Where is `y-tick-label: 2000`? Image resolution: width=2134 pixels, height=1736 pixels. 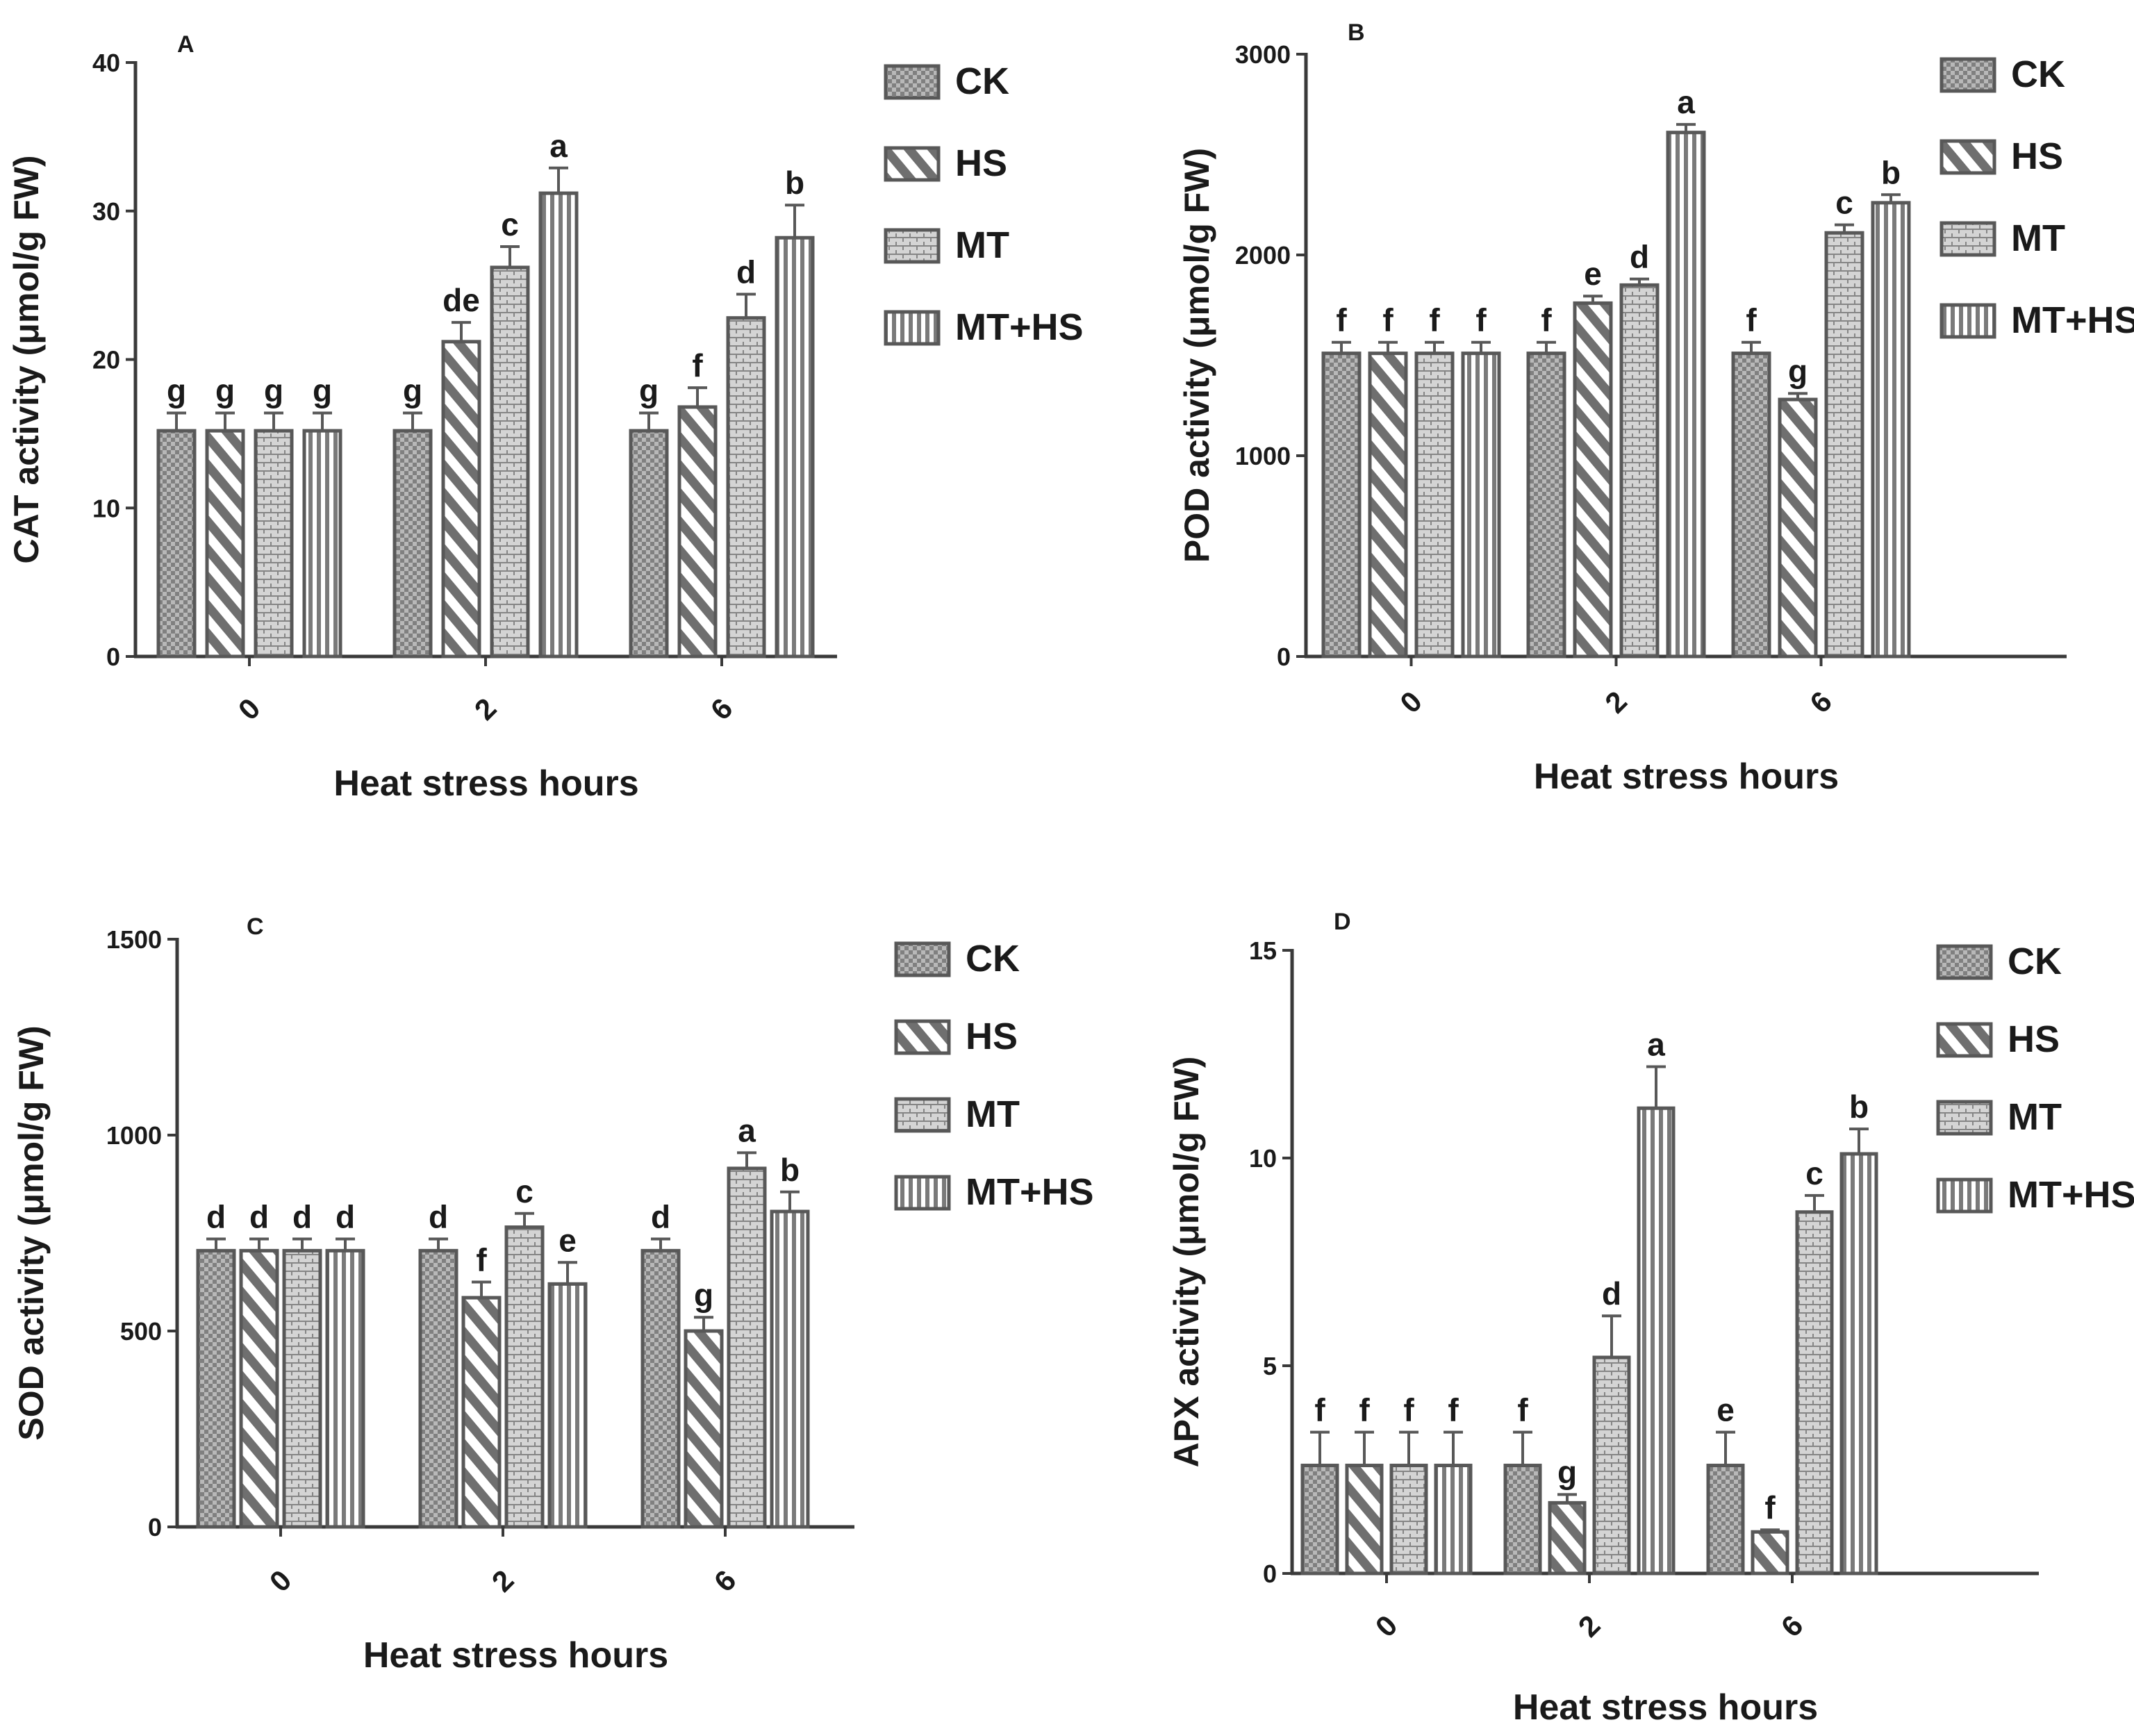 y-tick-label: 2000 is located at coordinates (1263, 255).